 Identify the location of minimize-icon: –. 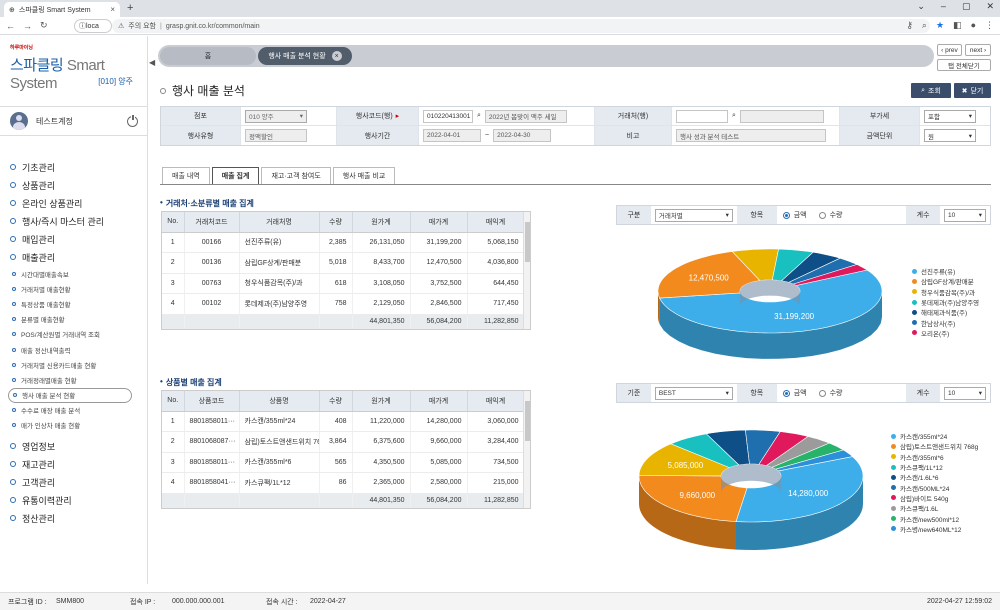
(943, 6).